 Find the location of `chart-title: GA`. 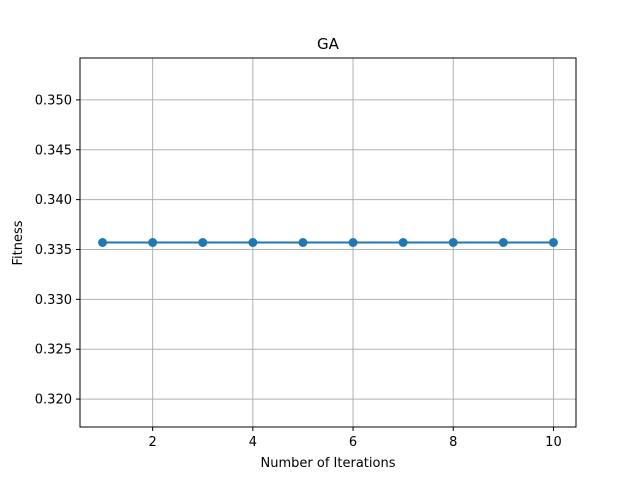

chart-title: GA is located at coordinates (328, 44).